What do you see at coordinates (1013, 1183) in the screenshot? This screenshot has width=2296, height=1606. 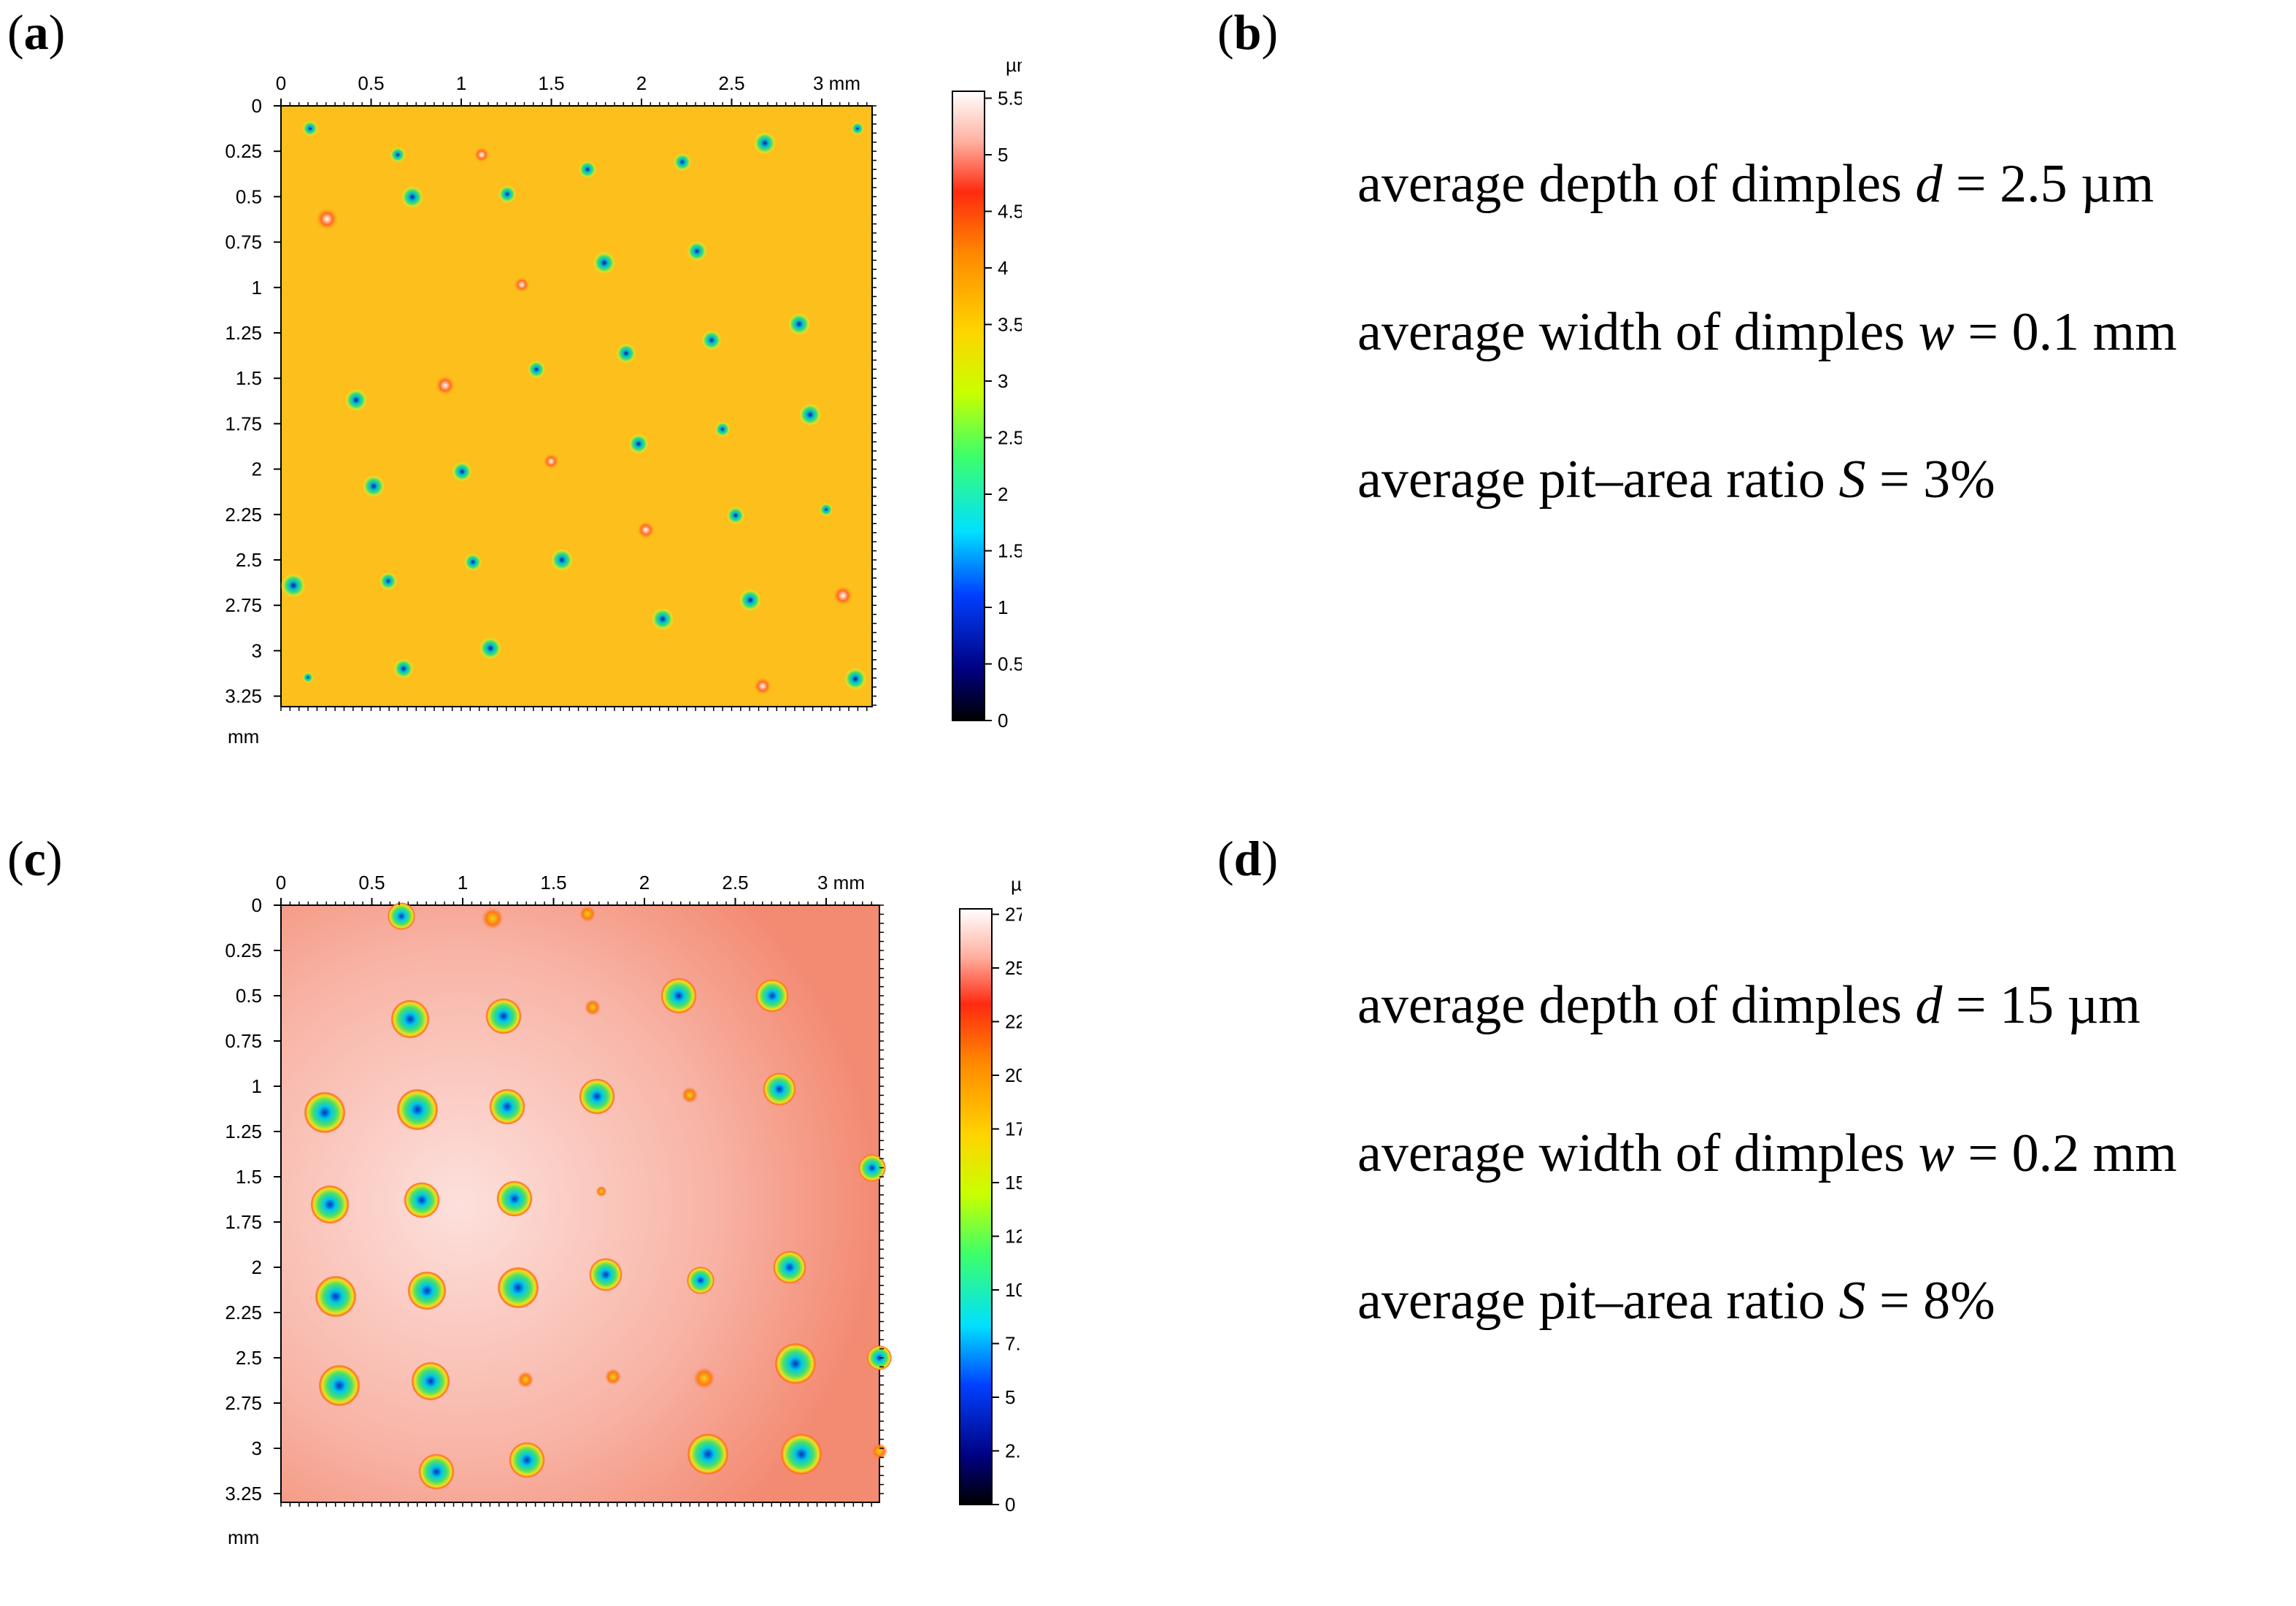 I see `colorbar-tick-label: 15` at bounding box center [1013, 1183].